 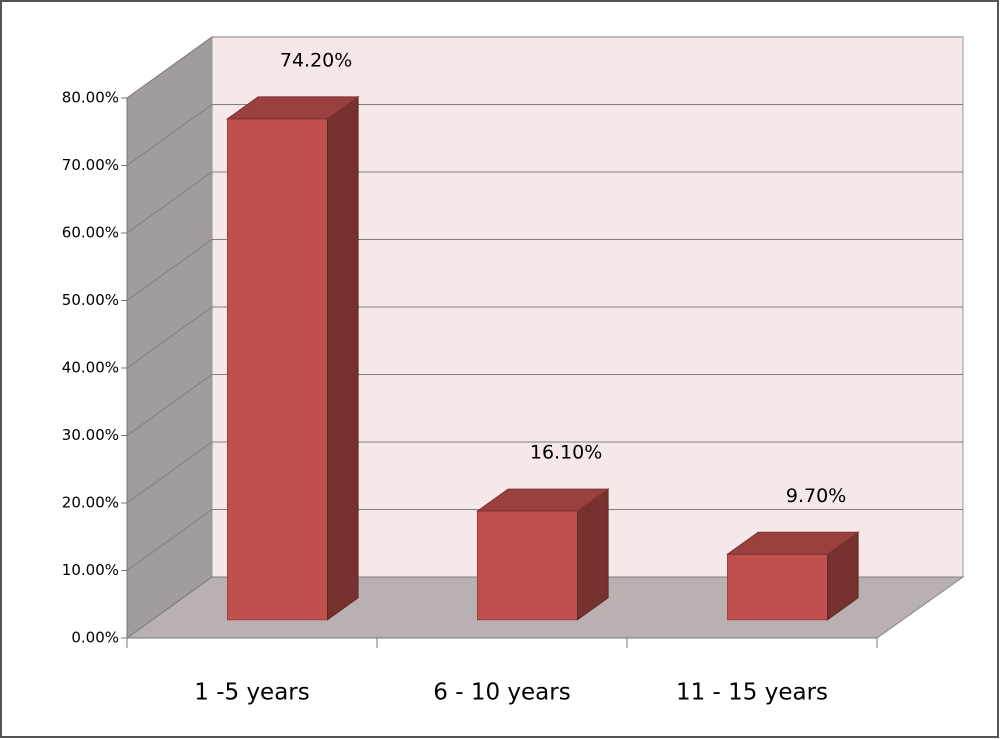 What do you see at coordinates (90, 300) in the screenshot?
I see `y-tick-label: 50.00%` at bounding box center [90, 300].